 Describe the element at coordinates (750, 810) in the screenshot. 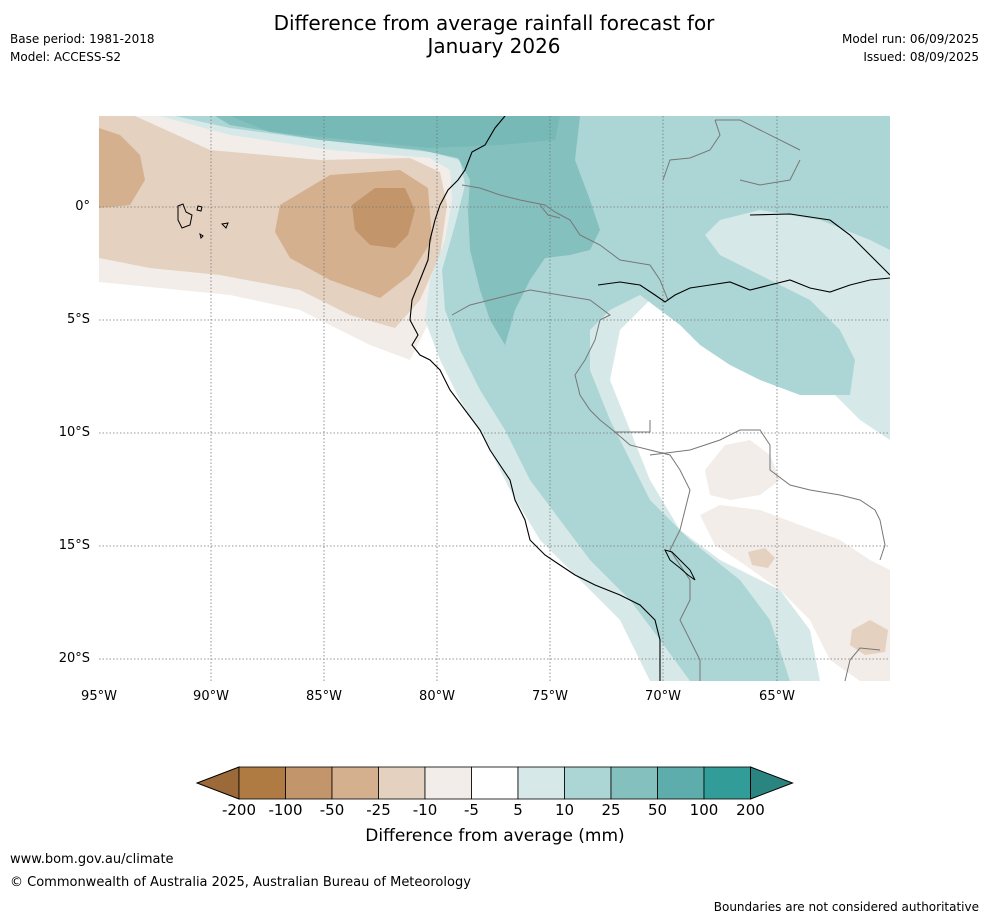

I see `colorbar-tick-label: 200` at that location.